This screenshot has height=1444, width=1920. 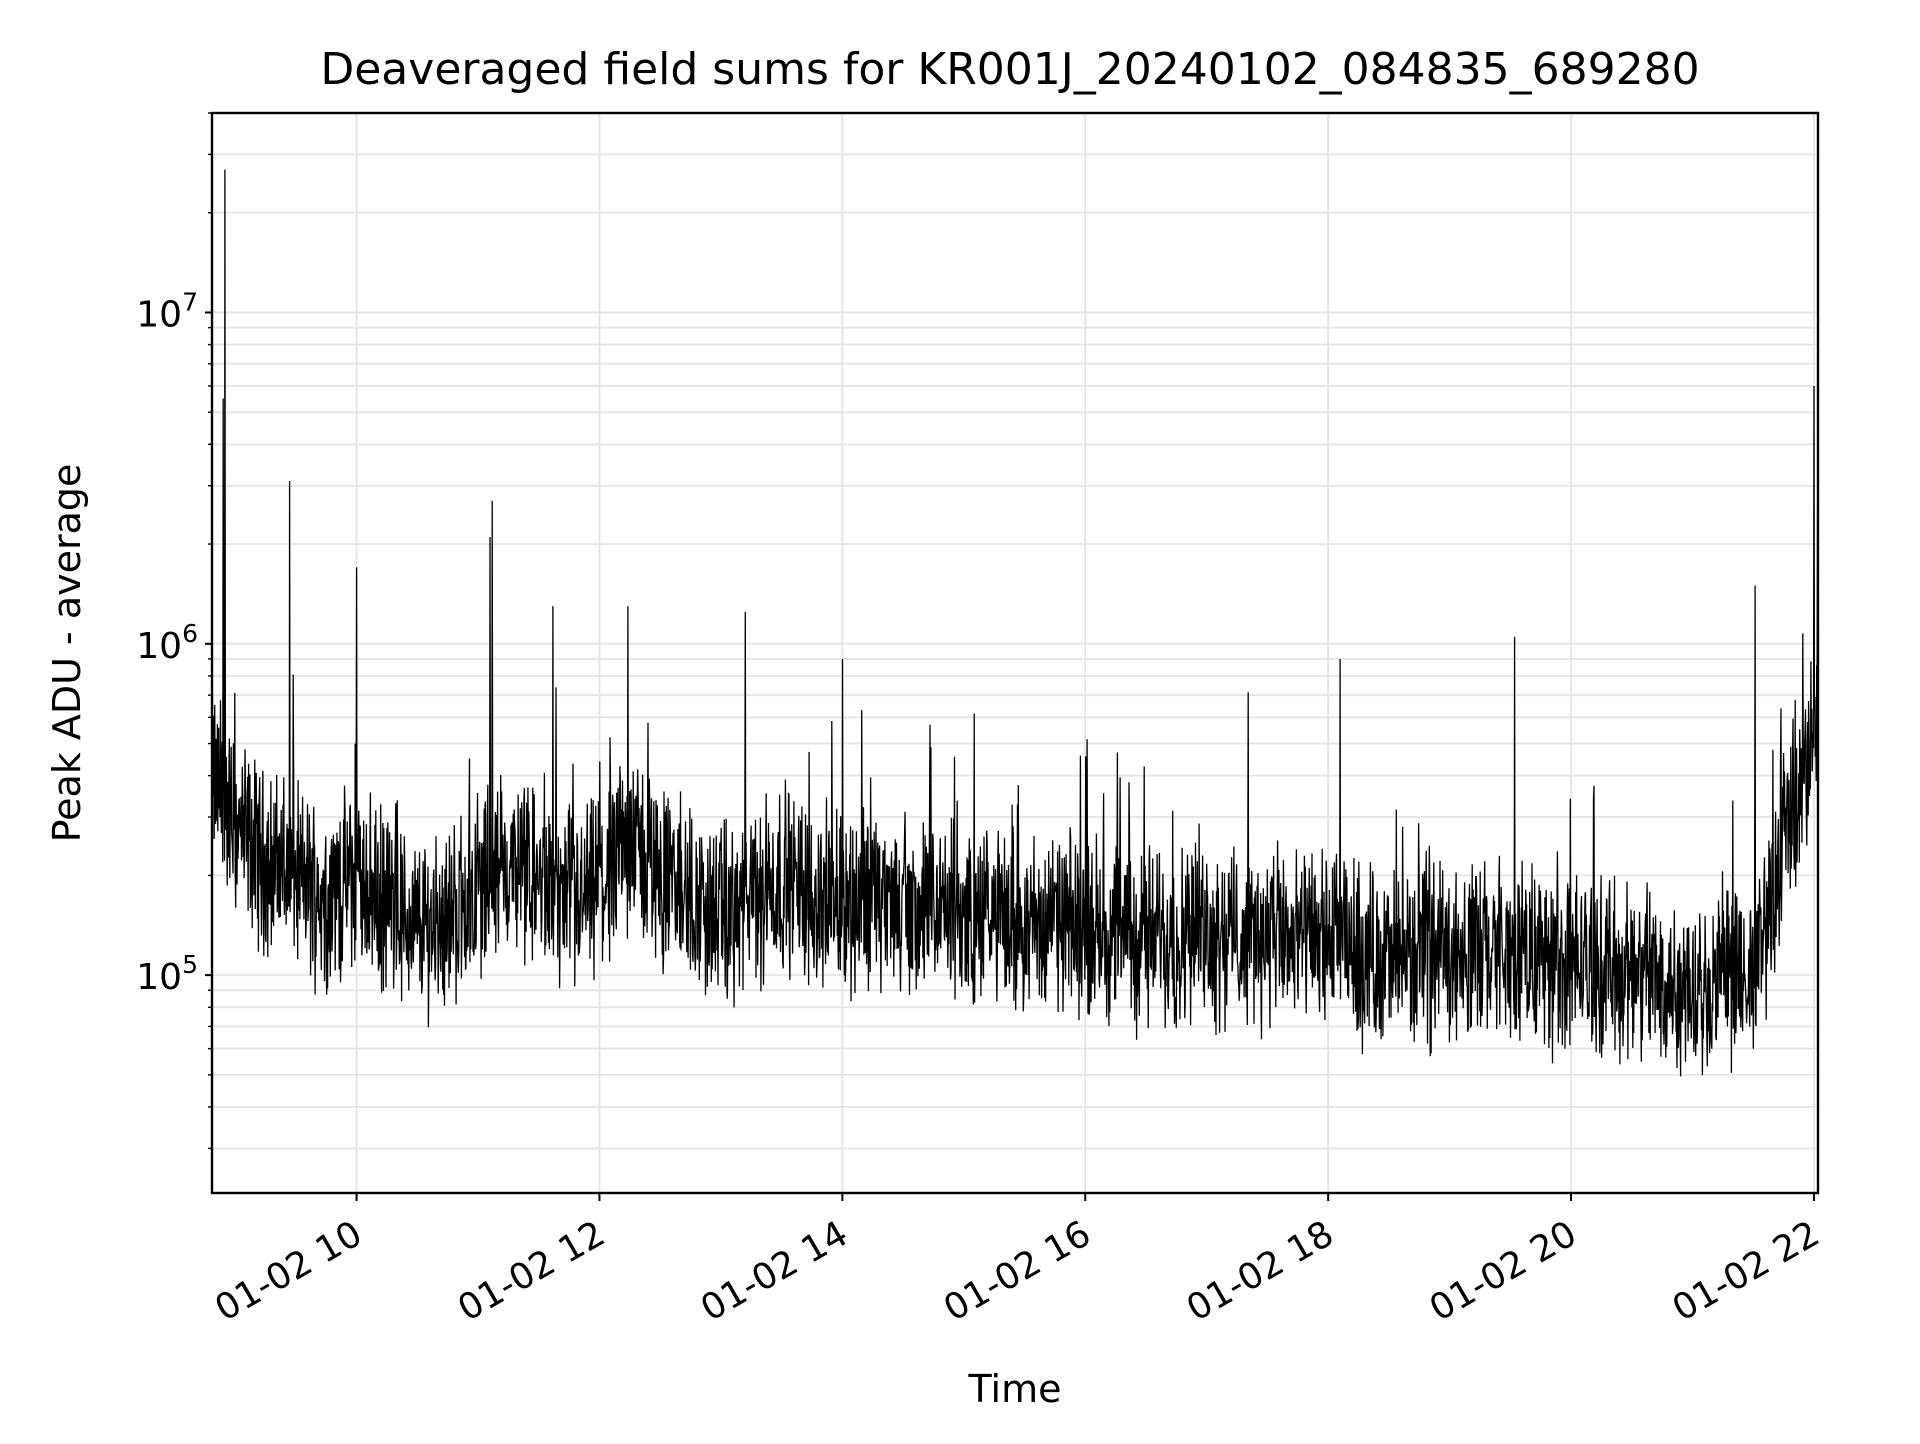 What do you see at coordinates (67, 653) in the screenshot?
I see `y-axis-label: Peak ADU - average` at bounding box center [67, 653].